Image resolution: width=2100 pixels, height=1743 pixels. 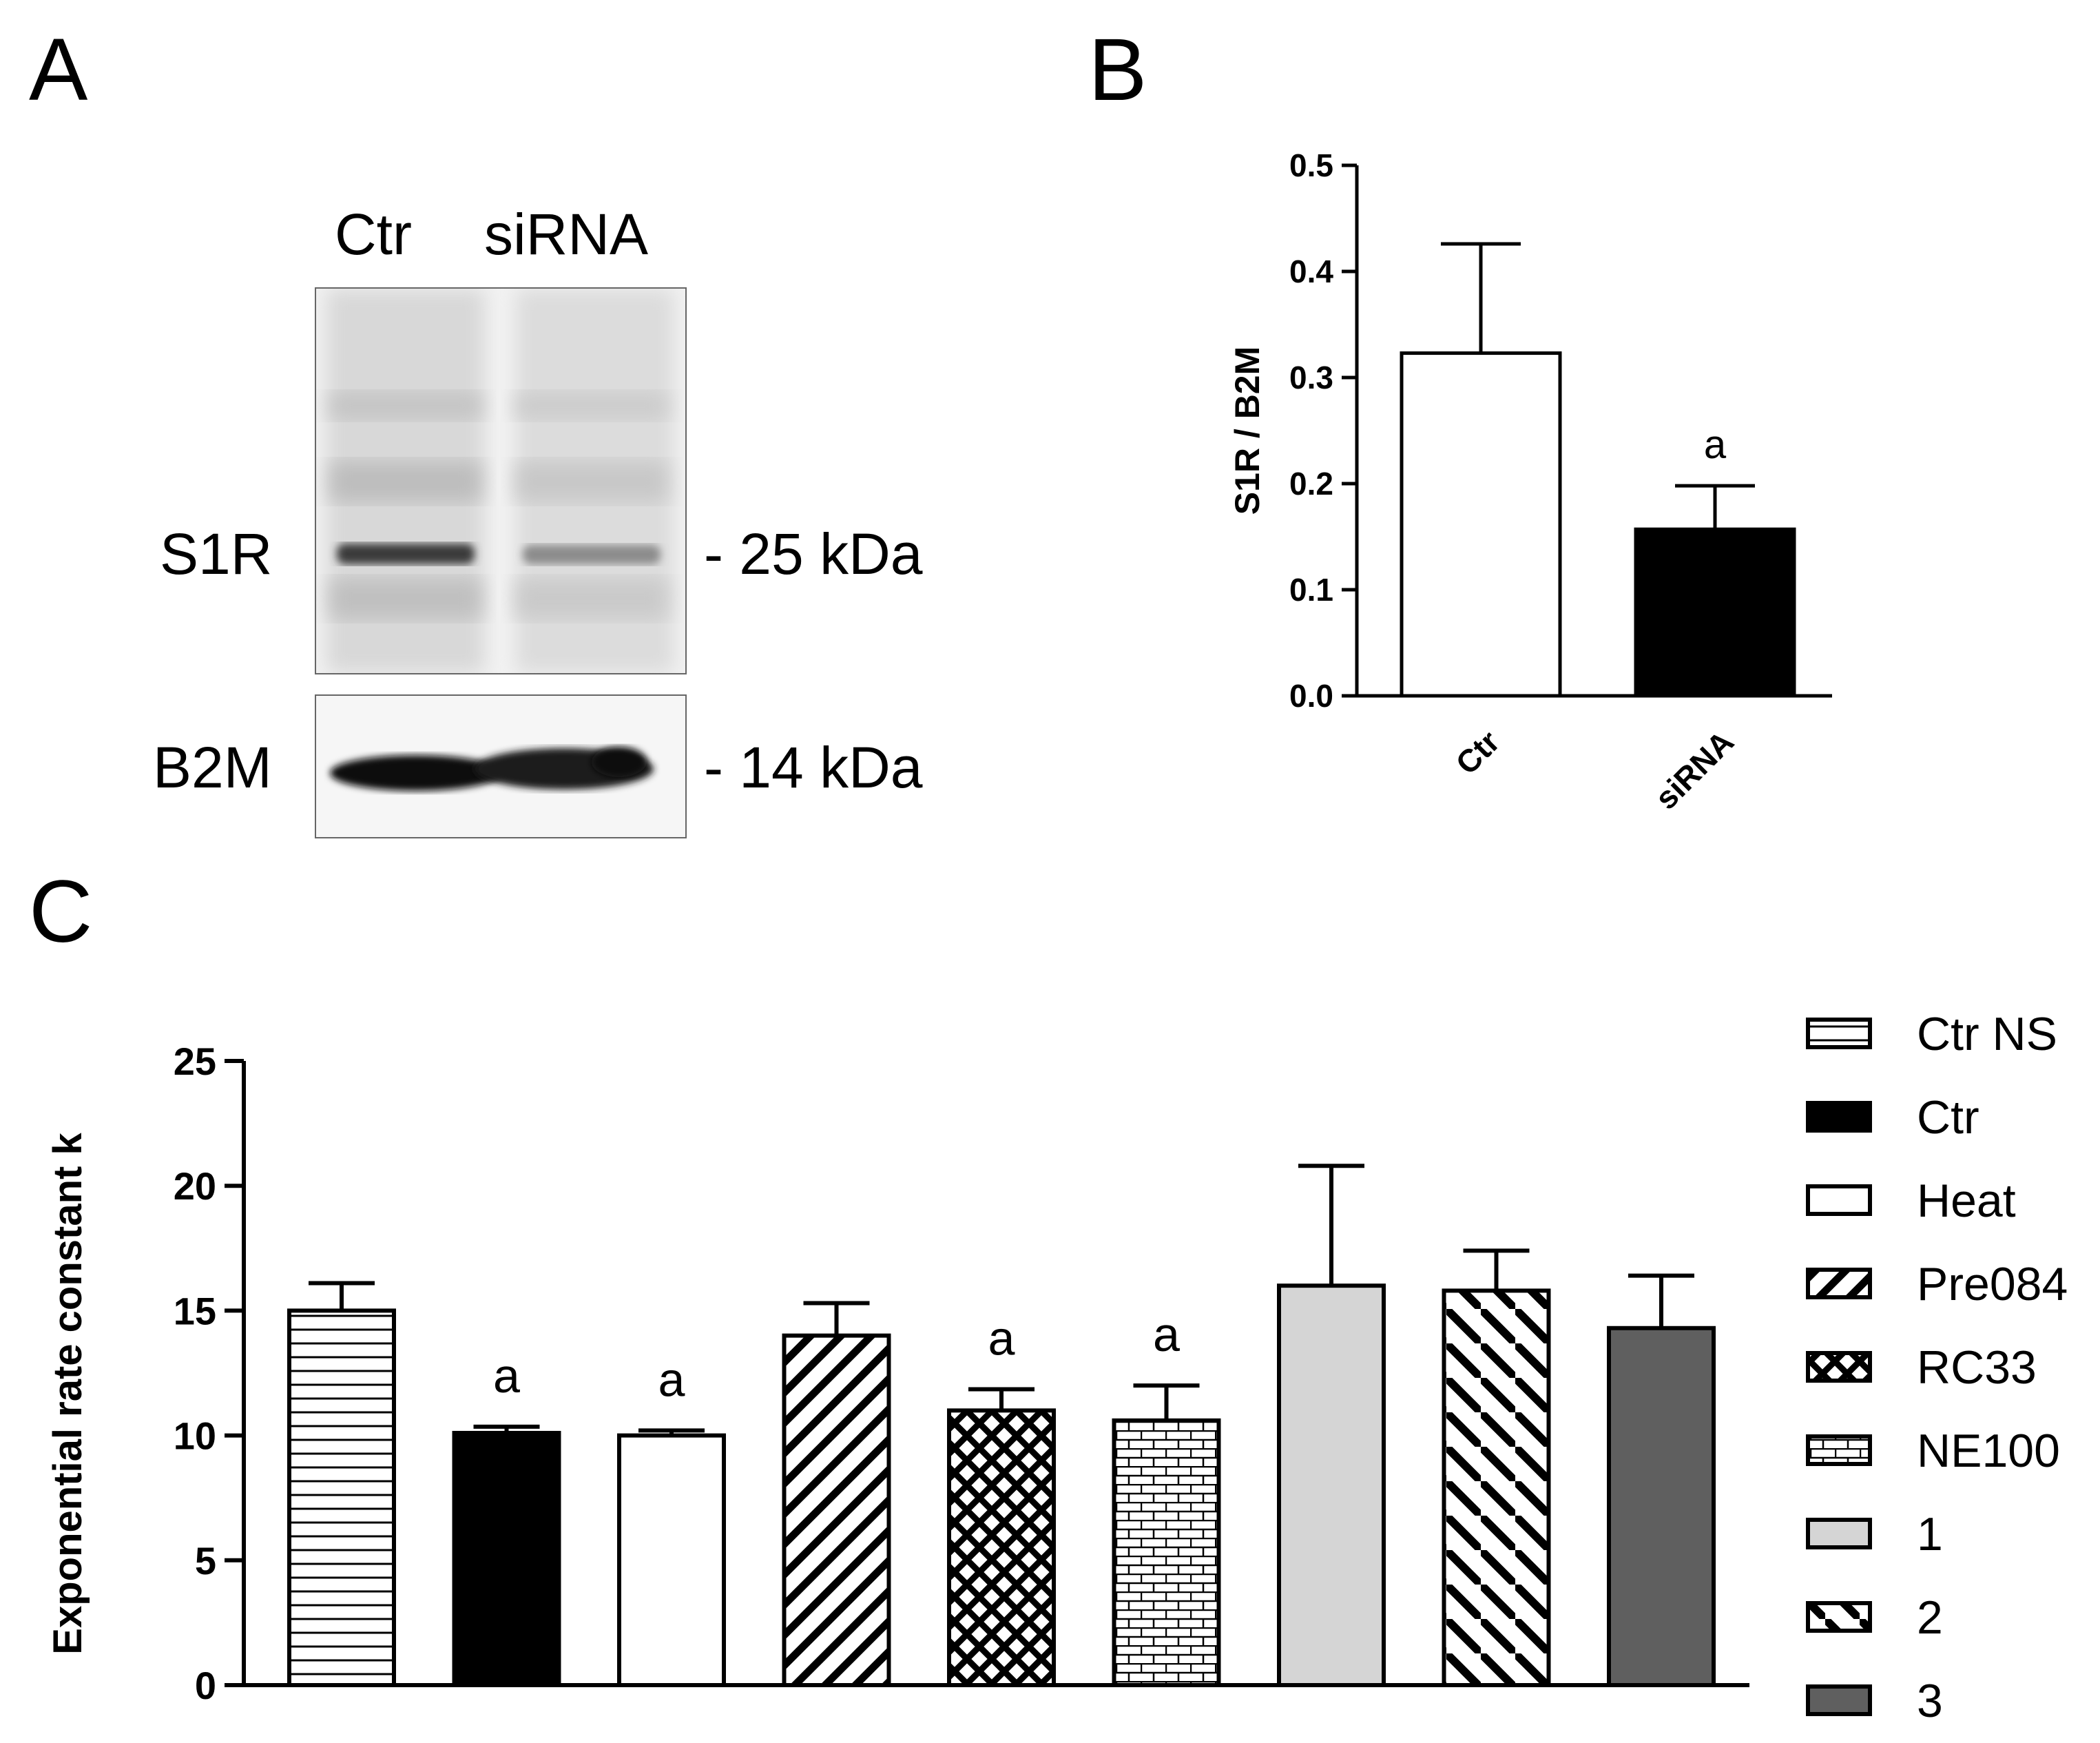 I want to click on y-tick-label: 0.4, so click(x=1311, y=271).